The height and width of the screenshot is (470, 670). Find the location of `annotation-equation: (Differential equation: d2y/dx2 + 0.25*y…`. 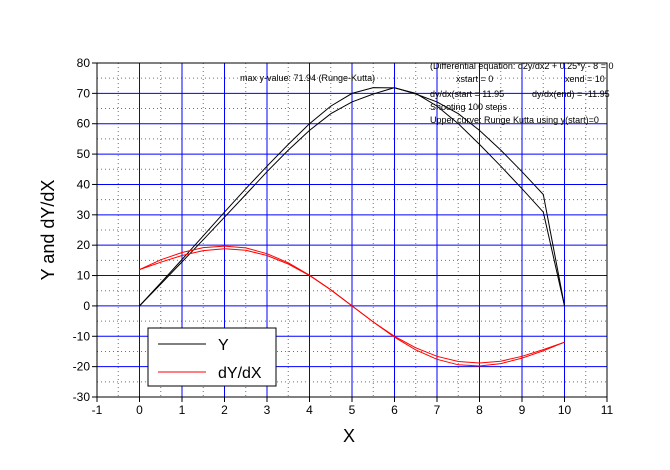

annotation-equation: (Differential equation: d2y/dx2 + 0.25*y… is located at coordinates (521, 66).